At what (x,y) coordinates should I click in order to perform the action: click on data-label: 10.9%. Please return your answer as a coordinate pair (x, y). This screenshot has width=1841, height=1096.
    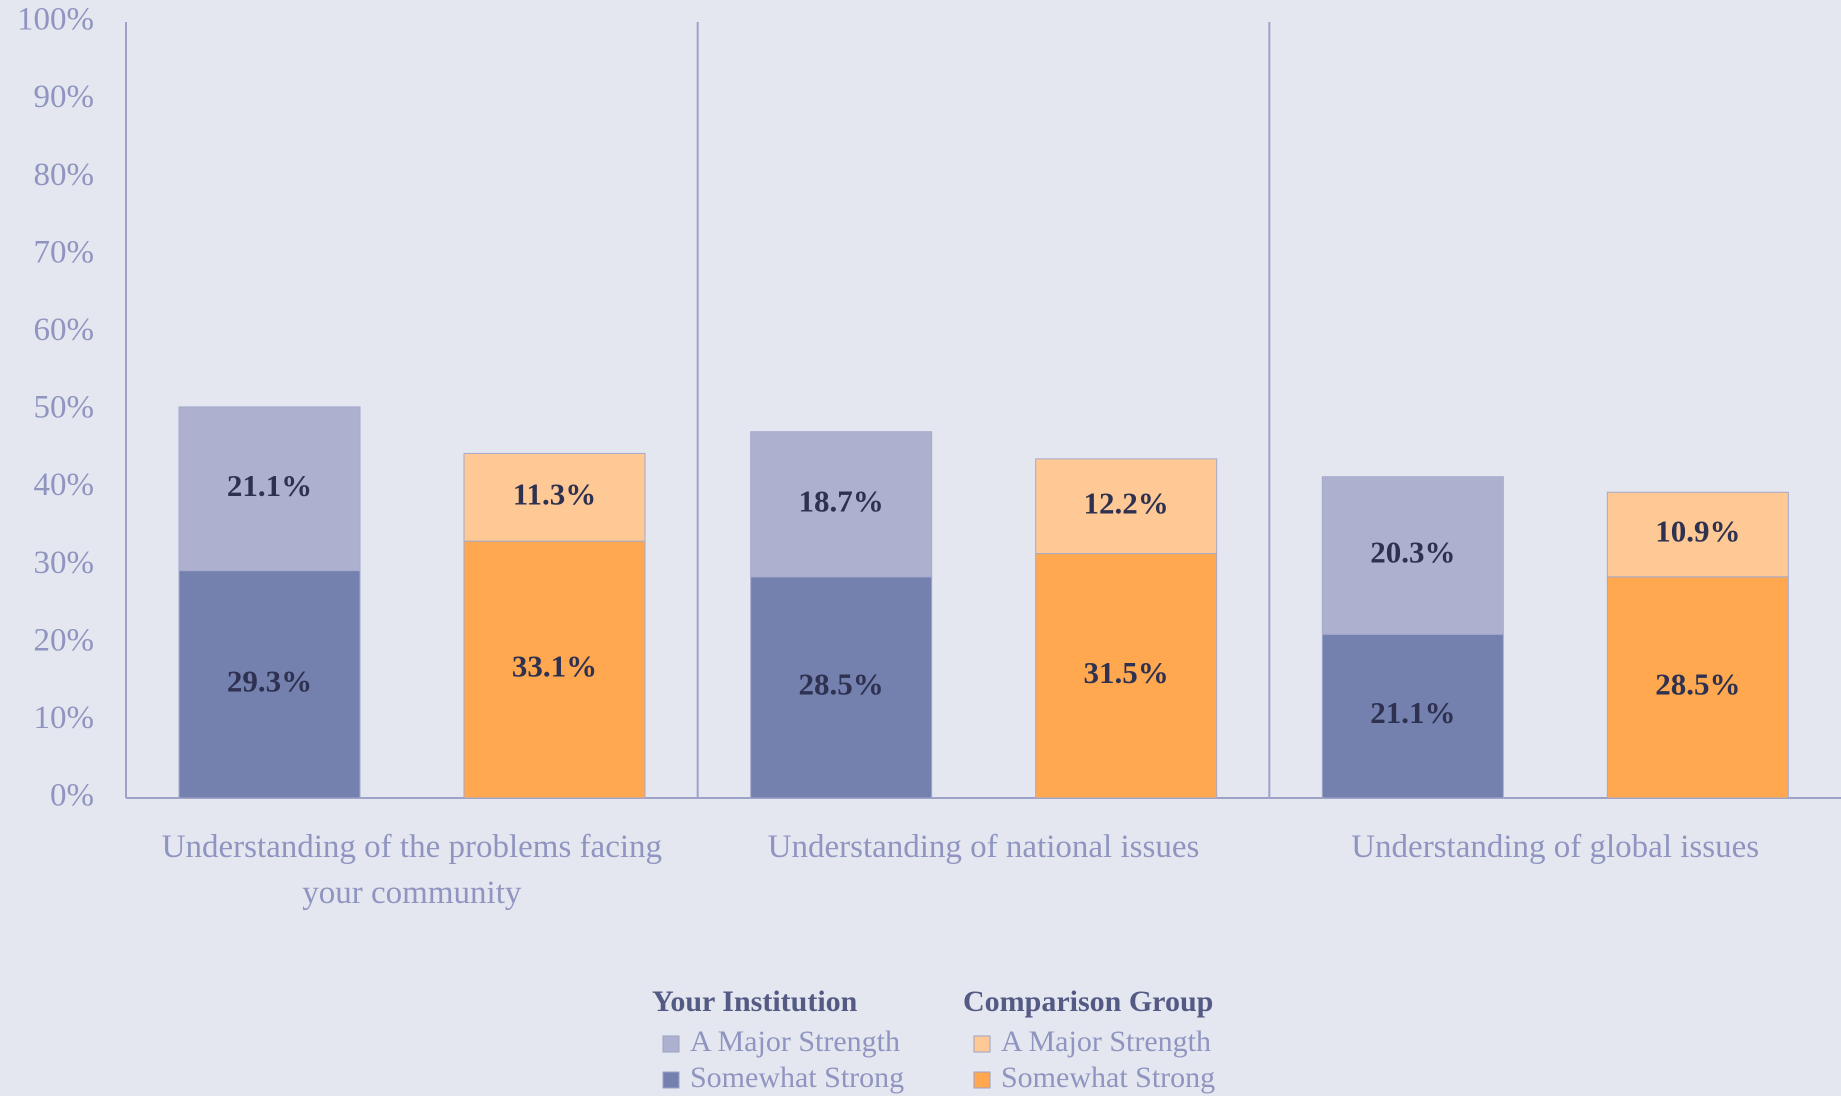
    Looking at the image, I should click on (1697, 531).